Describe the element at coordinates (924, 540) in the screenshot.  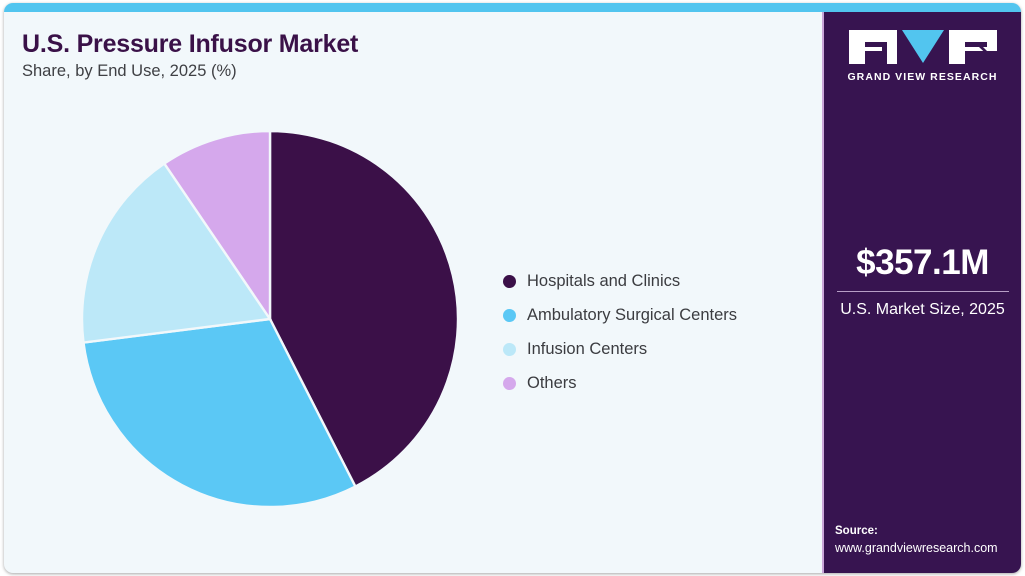
I see `source-block: Source: www.grandviewresearch.com` at that location.